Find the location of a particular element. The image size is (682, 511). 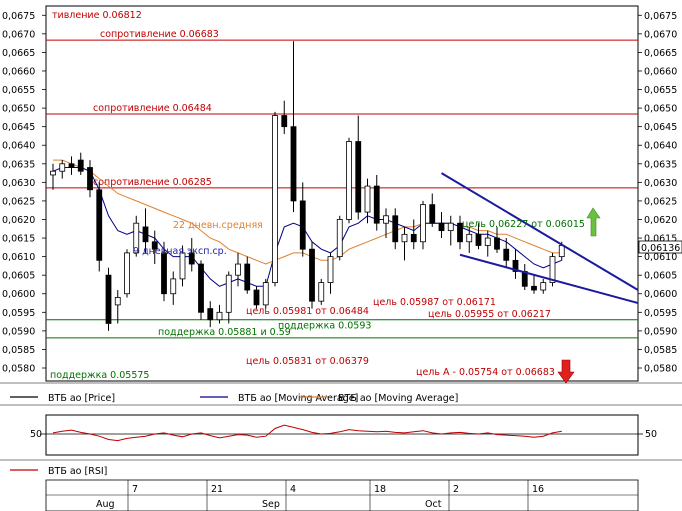

y-tick-label: 0,0655 is located at coordinates (18, 90).